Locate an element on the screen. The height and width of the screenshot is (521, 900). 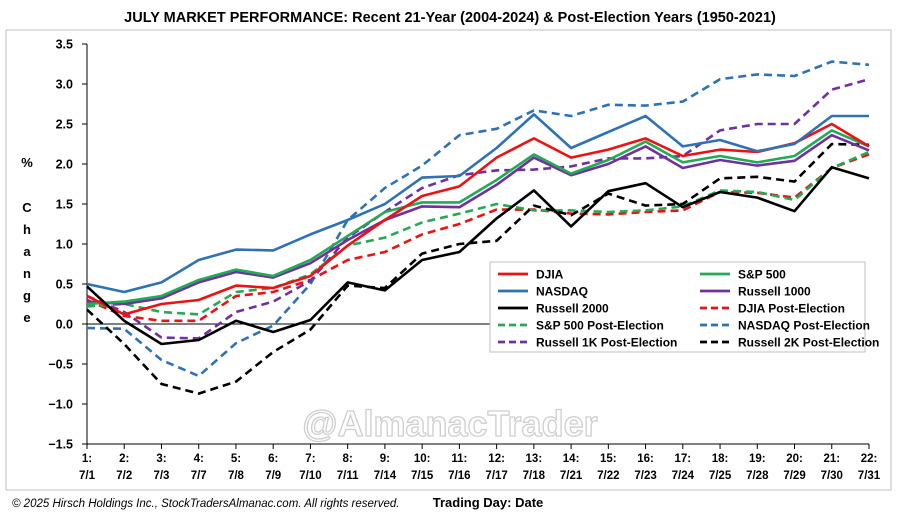
x-tick-date-label: 7/22 is located at coordinates (608, 476).